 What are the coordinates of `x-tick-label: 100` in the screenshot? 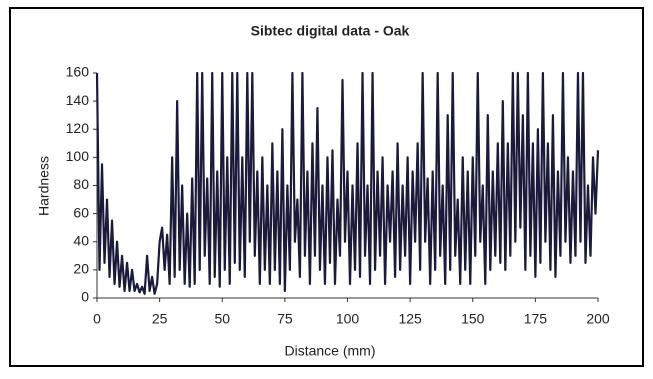 It's located at (348, 319).